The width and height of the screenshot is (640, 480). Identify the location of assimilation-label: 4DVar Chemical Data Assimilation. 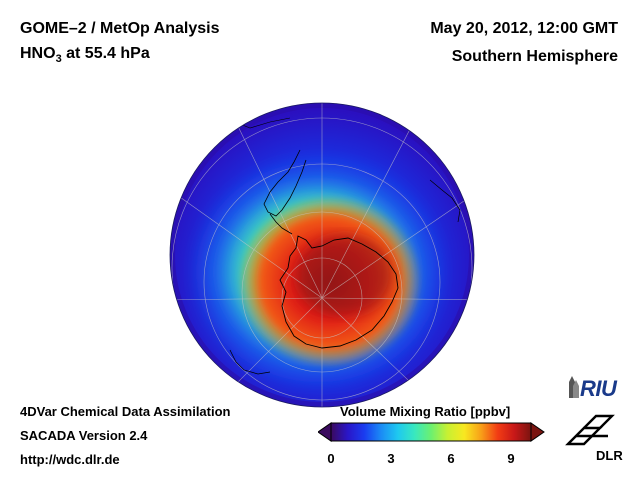
(125, 411).